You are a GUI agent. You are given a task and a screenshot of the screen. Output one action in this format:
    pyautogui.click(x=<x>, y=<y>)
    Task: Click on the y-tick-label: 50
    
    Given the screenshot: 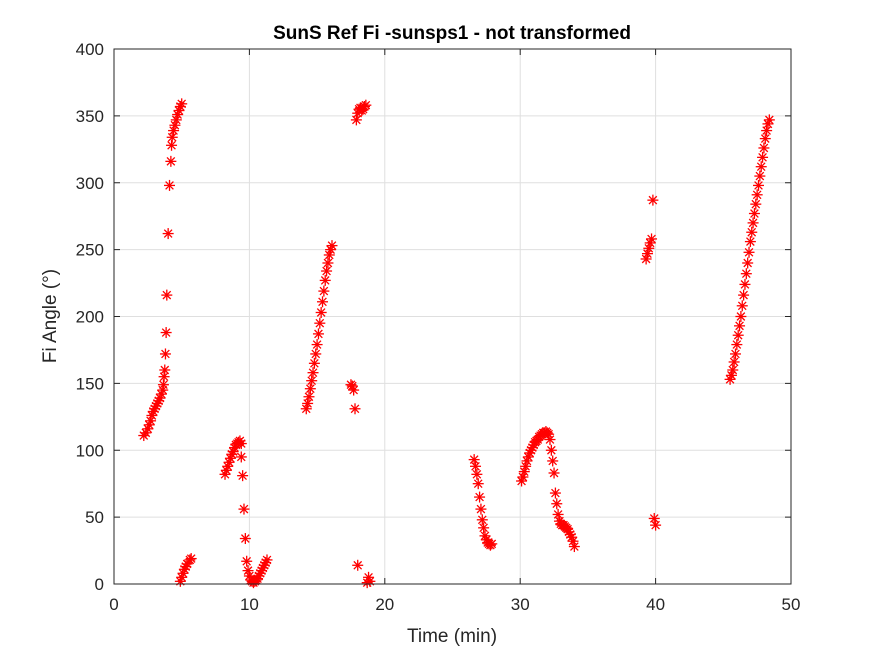 What is the action you would take?
    pyautogui.click(x=94, y=517)
    